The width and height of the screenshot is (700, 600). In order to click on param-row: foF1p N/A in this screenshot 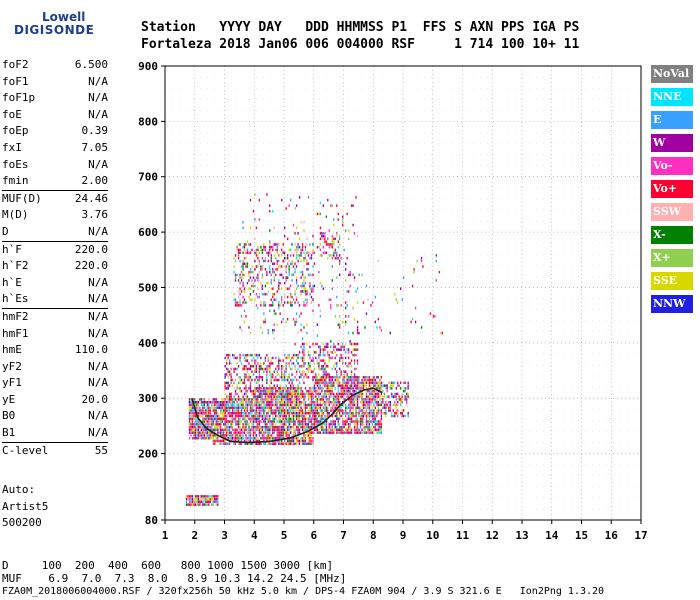, I will do `click(55, 98)`.